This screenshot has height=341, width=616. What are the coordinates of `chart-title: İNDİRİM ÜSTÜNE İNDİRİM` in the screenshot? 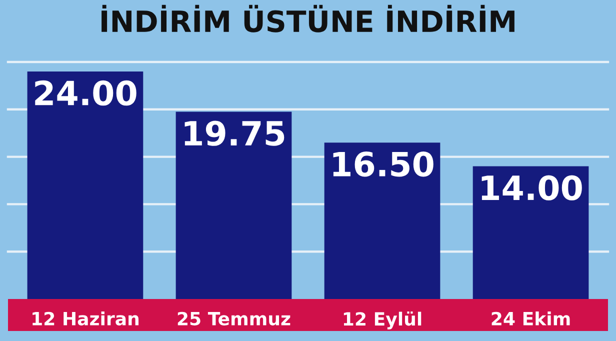 It's located at (308, 18).